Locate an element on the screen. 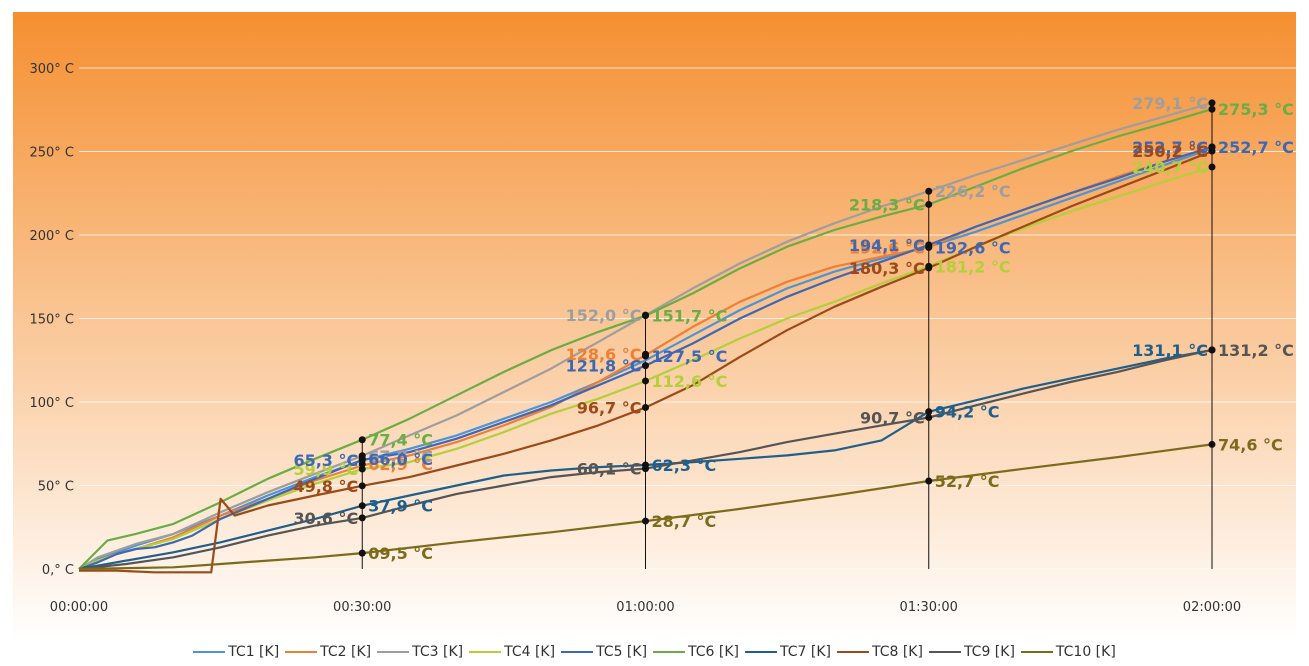 The image size is (1309, 666). legend-item: TC5 [K] is located at coordinates (604, 652).